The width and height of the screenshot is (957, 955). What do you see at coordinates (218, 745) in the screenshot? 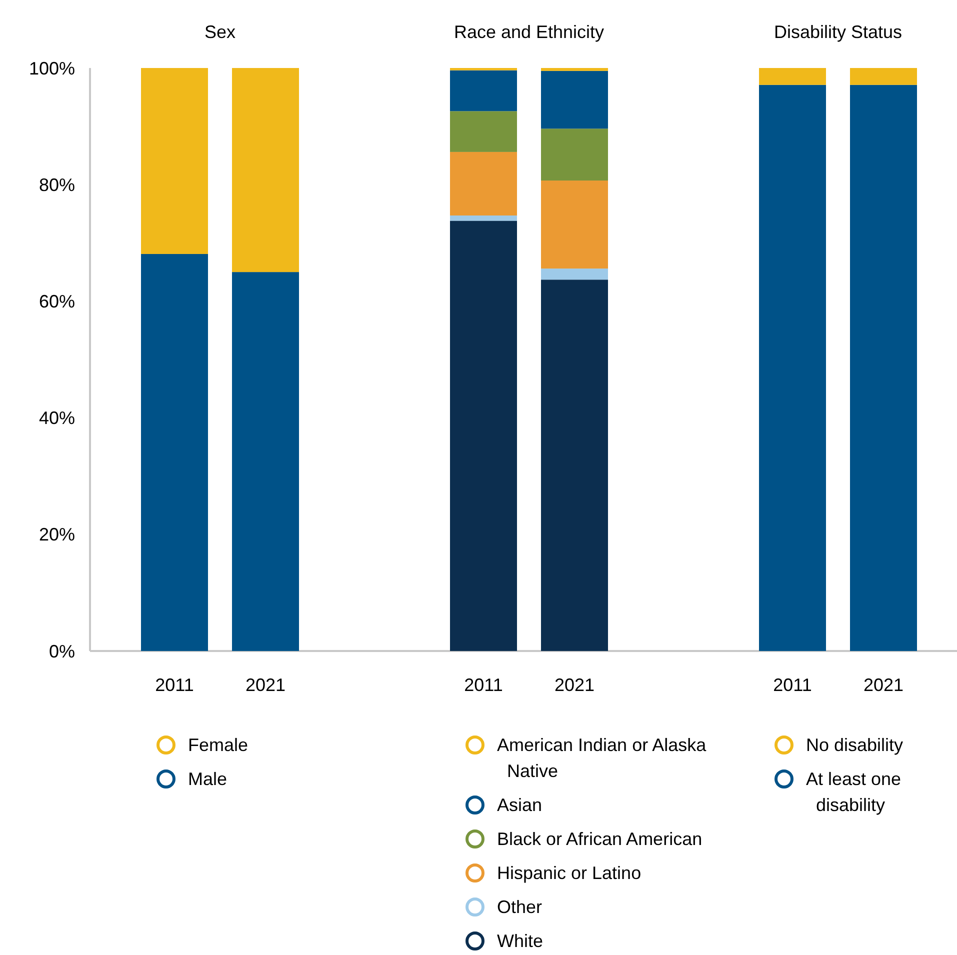
I see `legend-label: Female` at bounding box center [218, 745].